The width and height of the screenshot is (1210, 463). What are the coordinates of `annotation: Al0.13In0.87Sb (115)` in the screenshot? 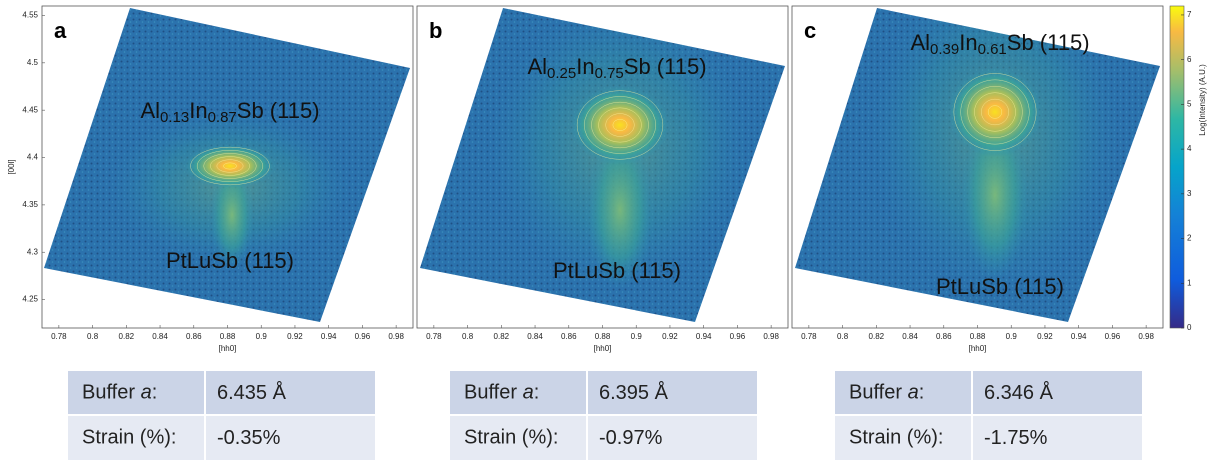 It's located at (229, 112).